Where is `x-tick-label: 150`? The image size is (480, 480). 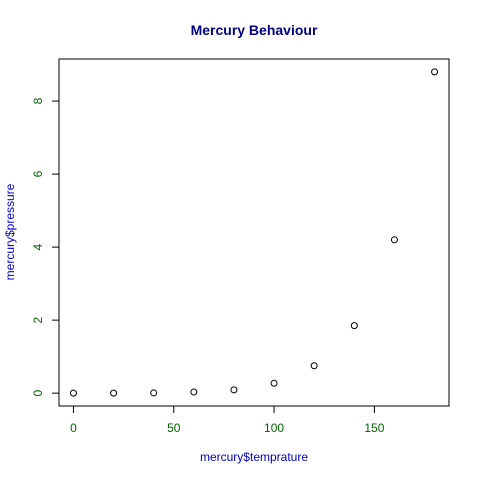
x-tick-label: 150 is located at coordinates (374, 428).